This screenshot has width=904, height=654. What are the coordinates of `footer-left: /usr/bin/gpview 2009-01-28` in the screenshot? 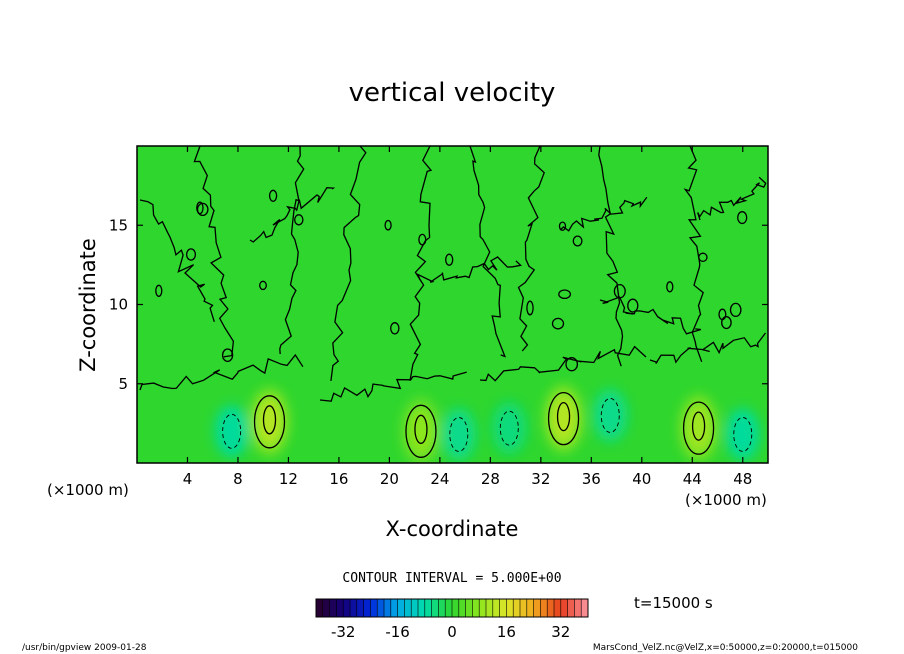 It's located at (84, 648).